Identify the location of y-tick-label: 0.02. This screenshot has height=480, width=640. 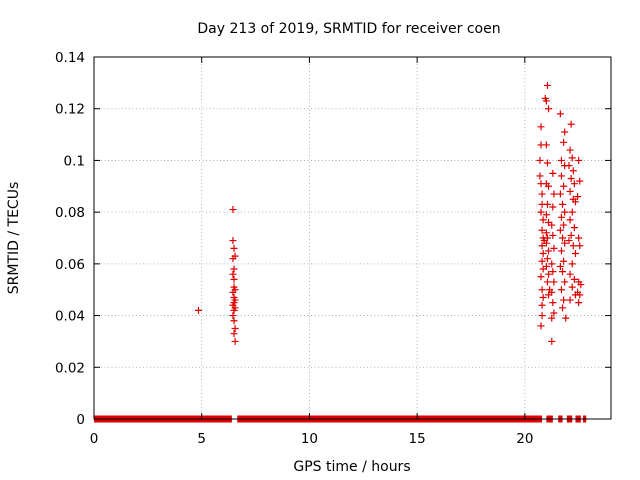
(70, 368).